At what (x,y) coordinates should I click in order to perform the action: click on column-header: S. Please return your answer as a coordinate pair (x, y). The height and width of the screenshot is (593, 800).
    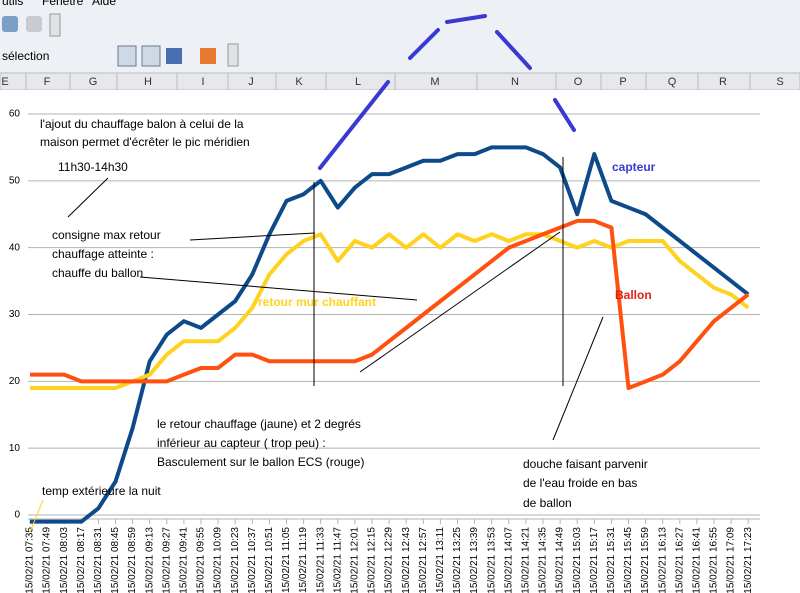
    Looking at the image, I should click on (779, 82).